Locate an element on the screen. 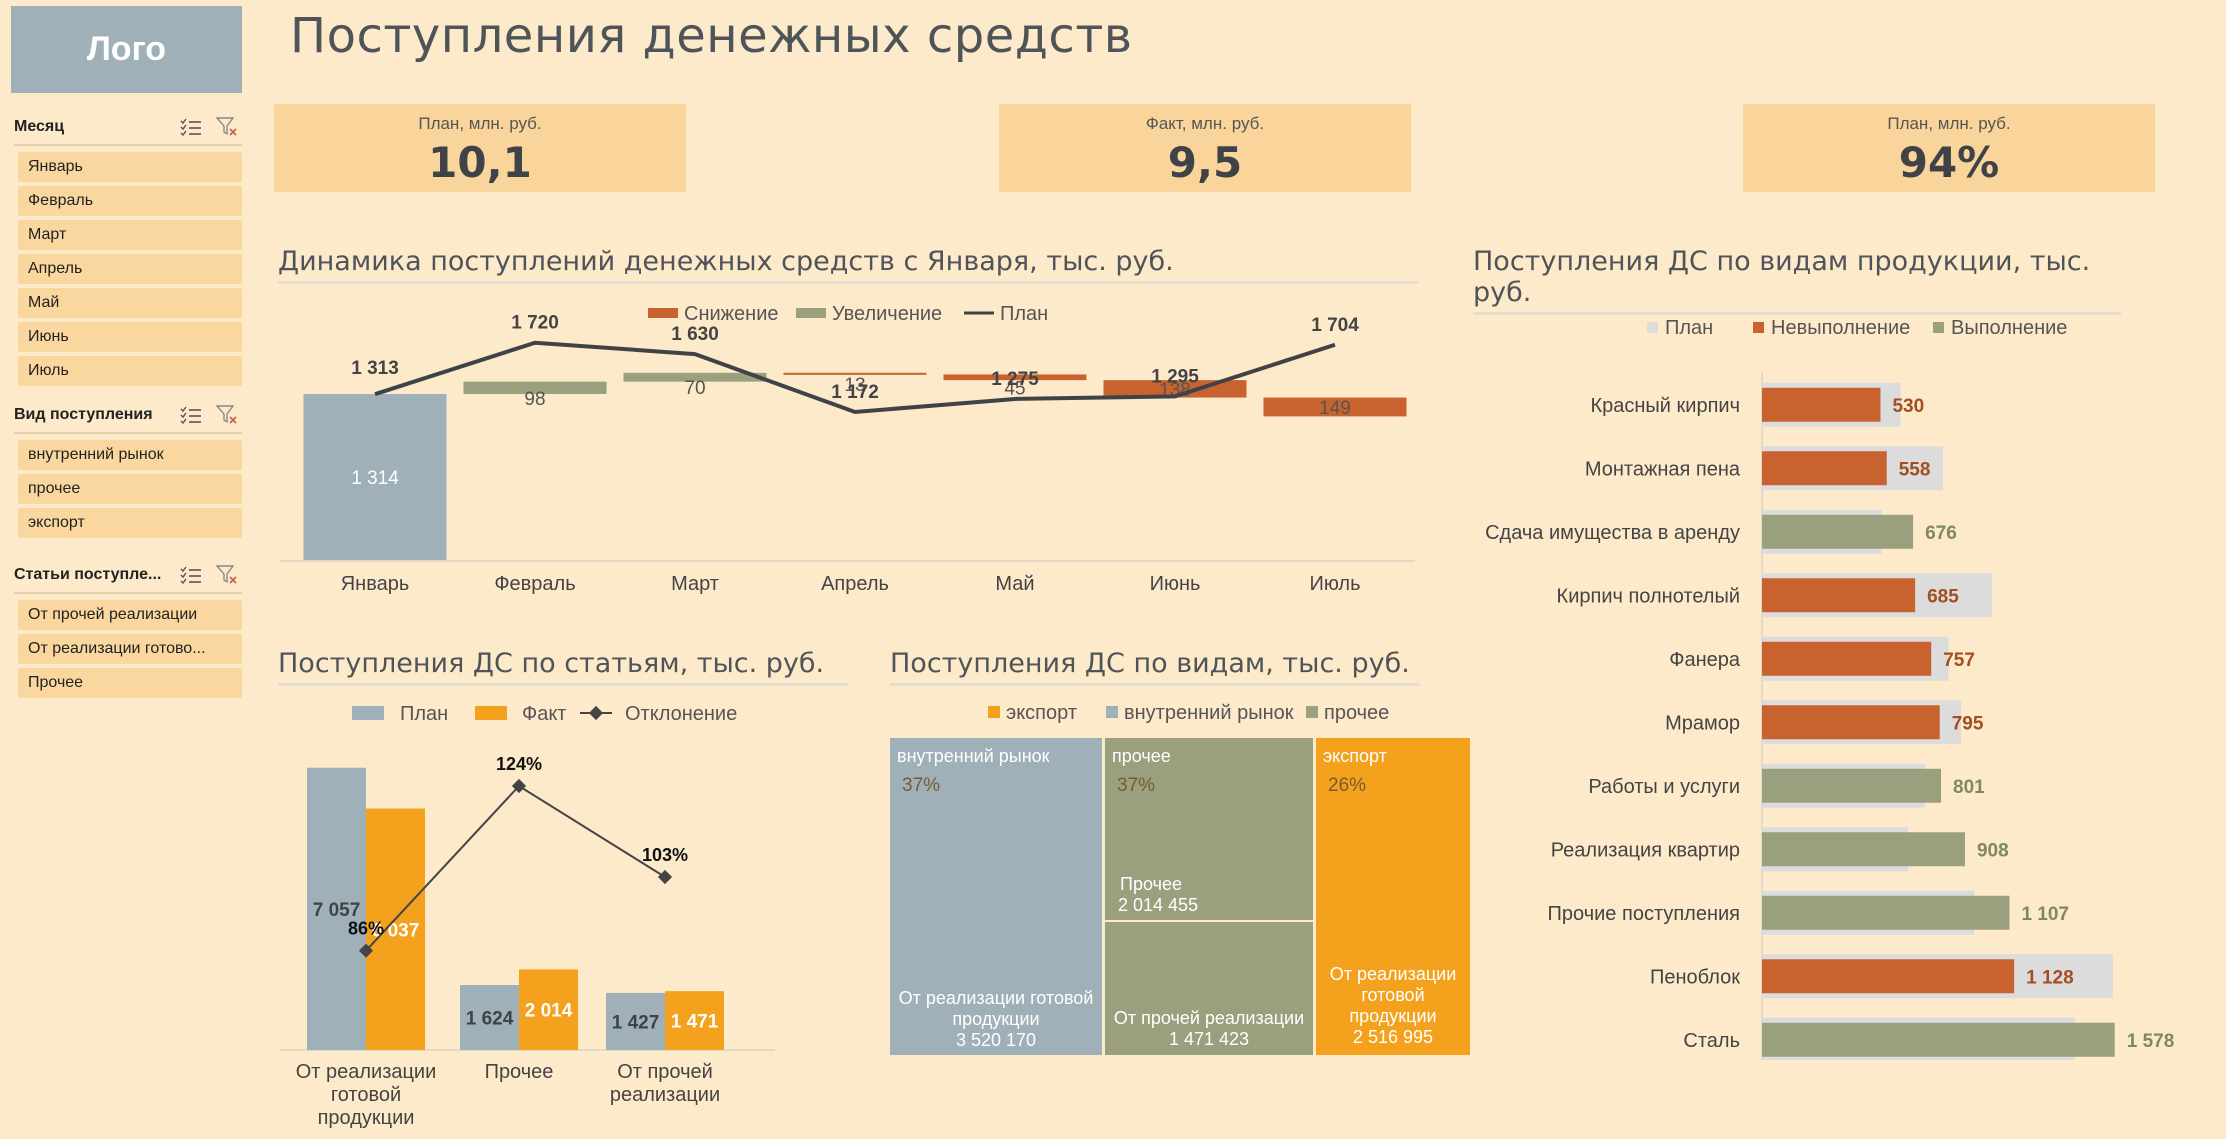 The width and height of the screenshot is (2226, 1139). treemap-item-name: От прочей реализации is located at coordinates (1209, 1018).